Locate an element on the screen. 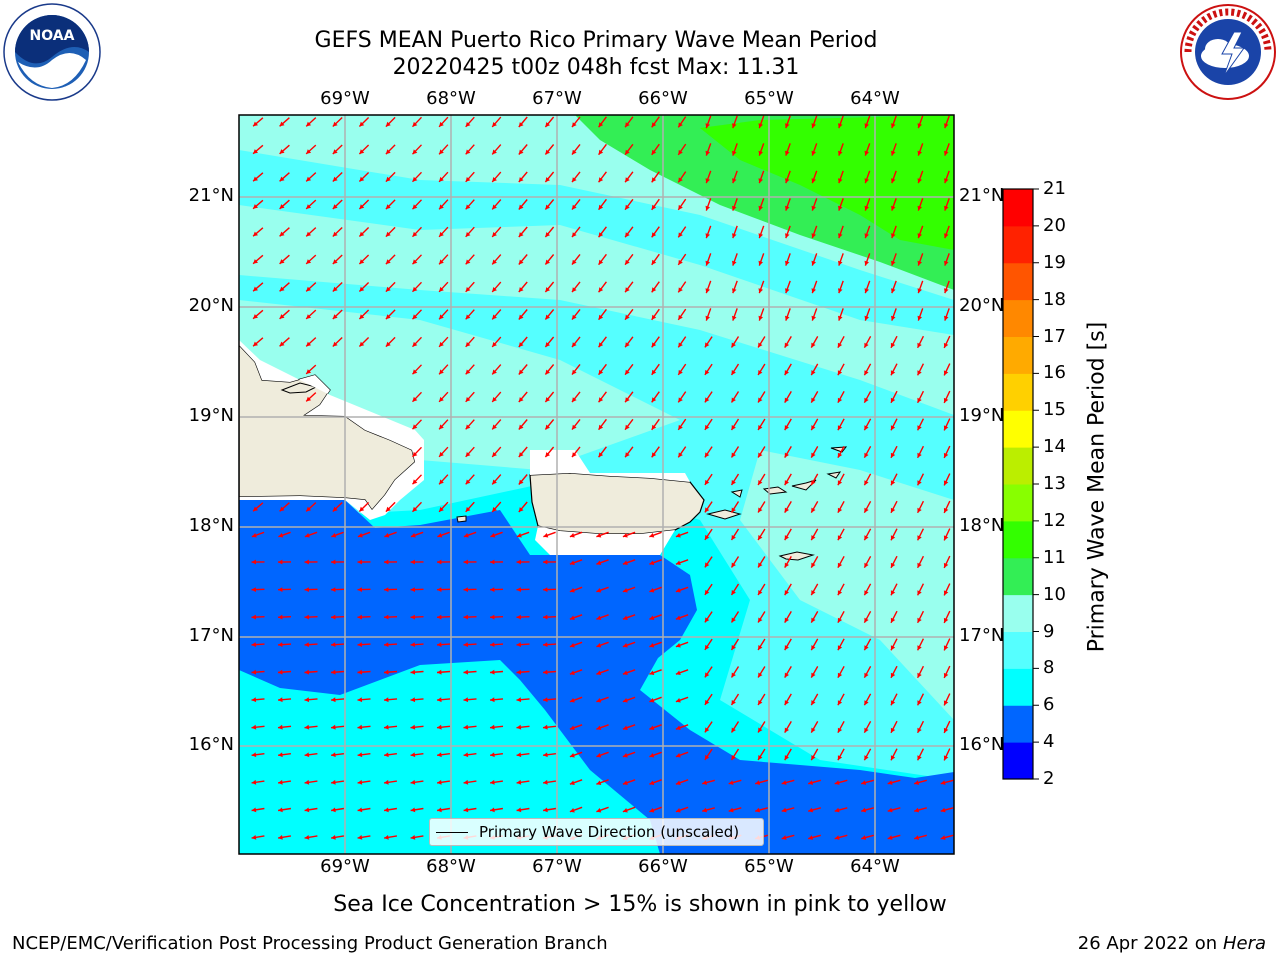  land-puerto-rico is located at coordinates (617, 503).